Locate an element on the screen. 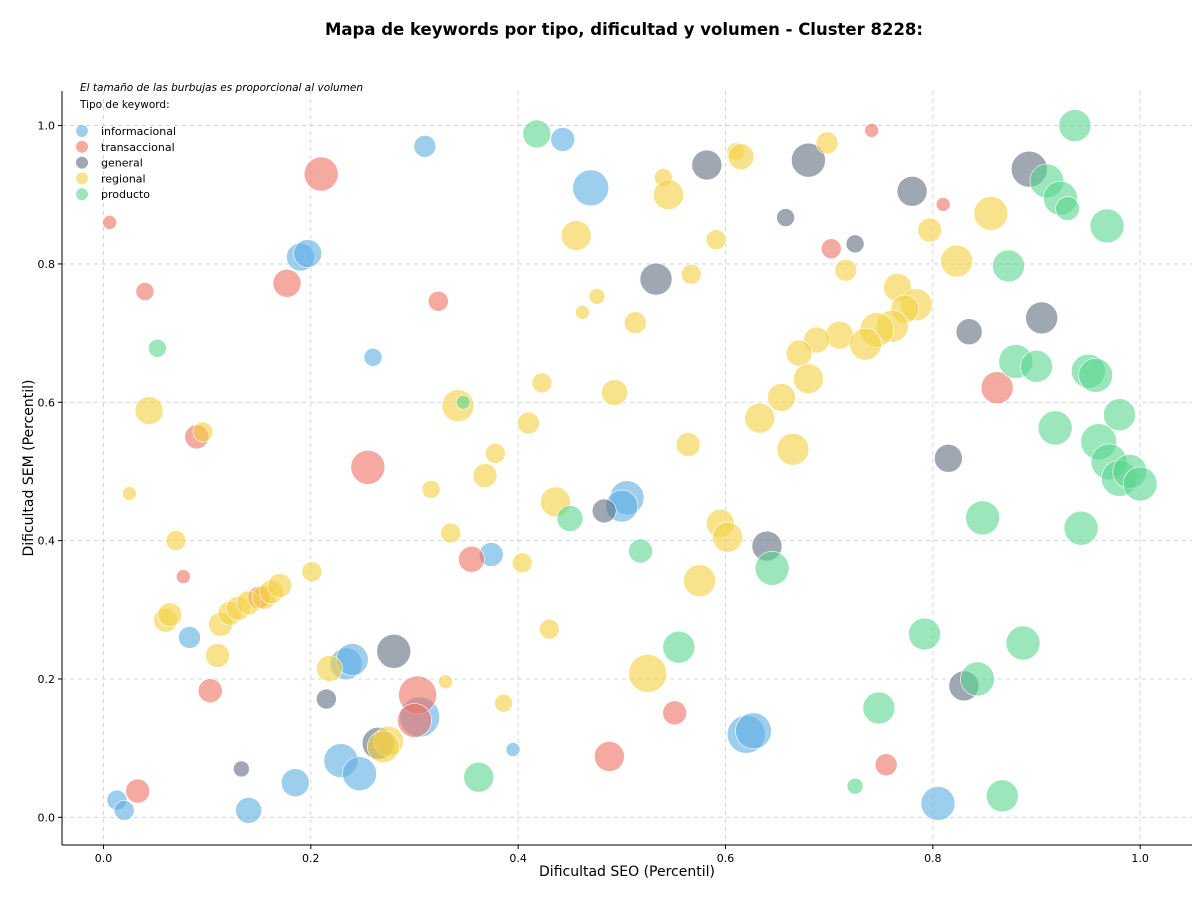 This screenshot has height=901, width=1200. legend-label: informacional is located at coordinates (138, 131).